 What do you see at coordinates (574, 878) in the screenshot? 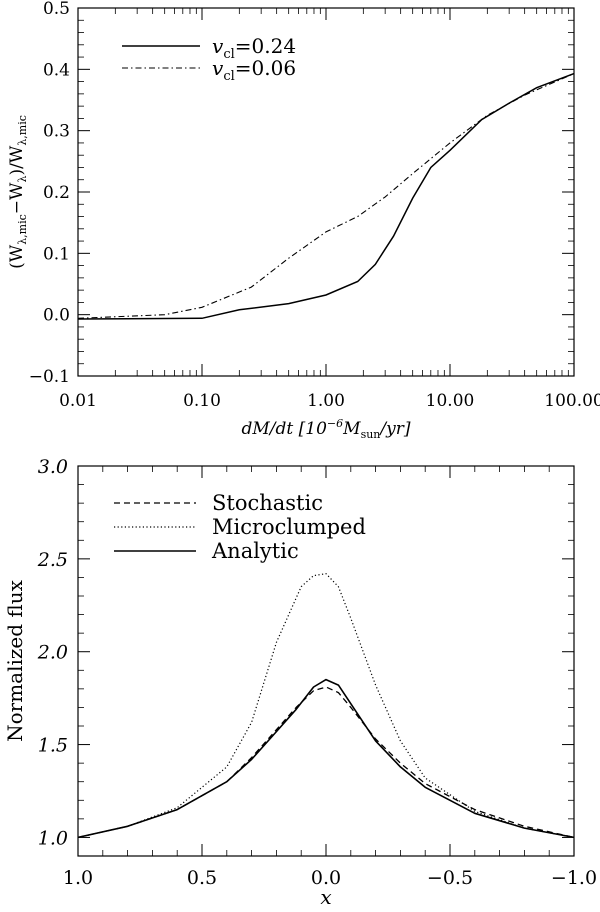
I see `bottom-x-tick-label: −1.0` at bounding box center [574, 878].